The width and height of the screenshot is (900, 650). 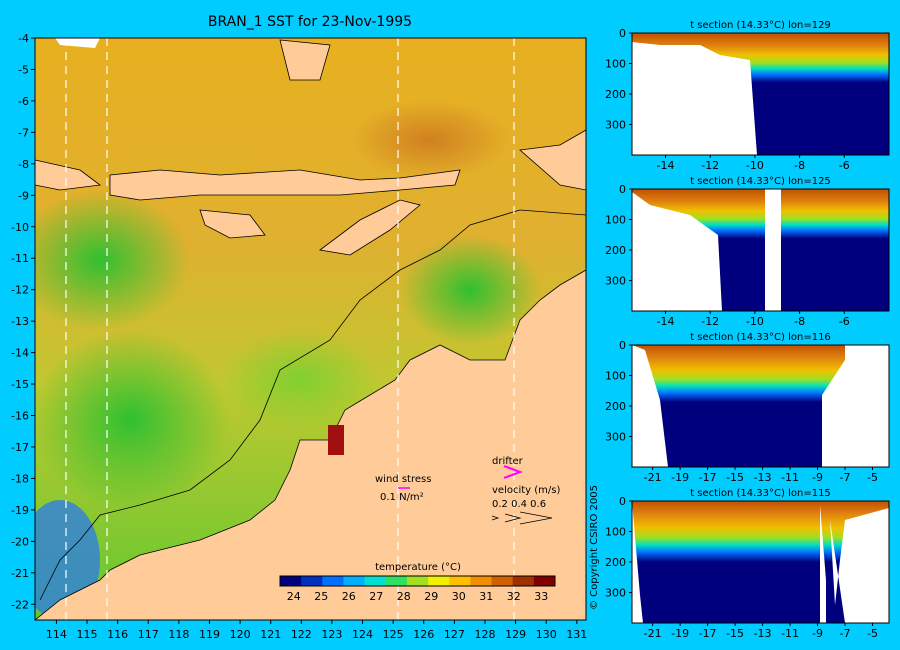 What do you see at coordinates (594, 547) in the screenshot?
I see `copyright: © Copyright CSIRO 2005` at bounding box center [594, 547].